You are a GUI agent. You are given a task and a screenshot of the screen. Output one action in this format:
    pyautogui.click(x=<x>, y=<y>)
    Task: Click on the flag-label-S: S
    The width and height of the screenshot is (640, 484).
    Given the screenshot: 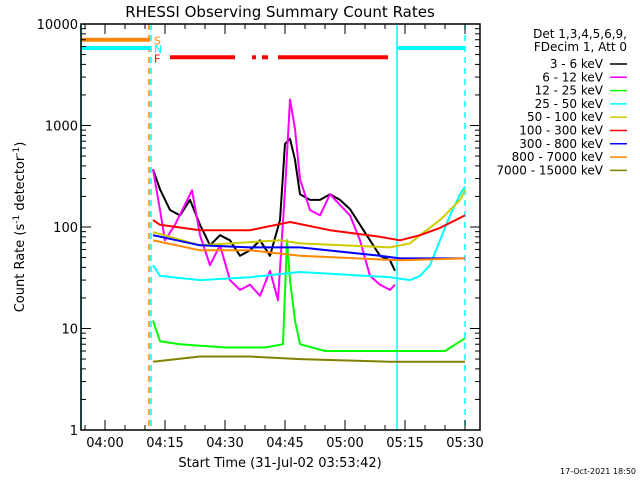 What is the action you would take?
    pyautogui.click(x=157, y=41)
    